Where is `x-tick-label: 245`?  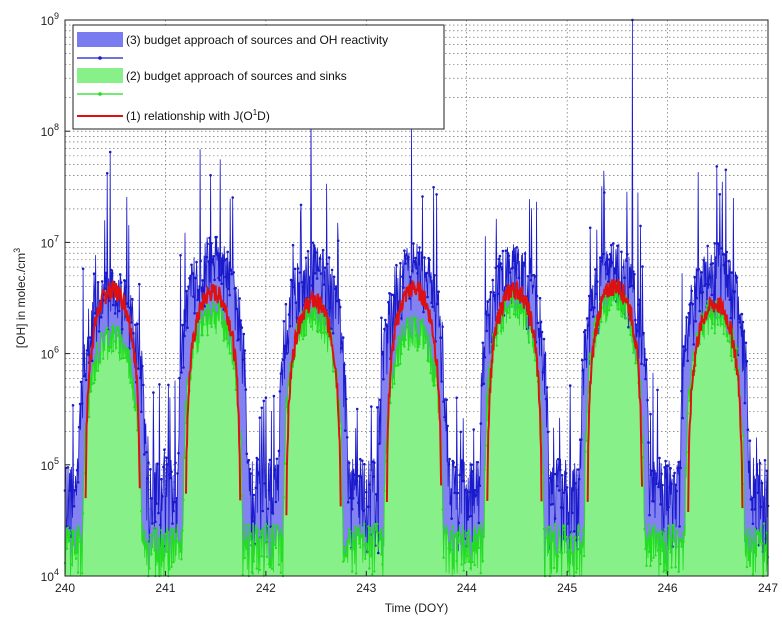
x-tick-label: 245 is located at coordinates (567, 588).